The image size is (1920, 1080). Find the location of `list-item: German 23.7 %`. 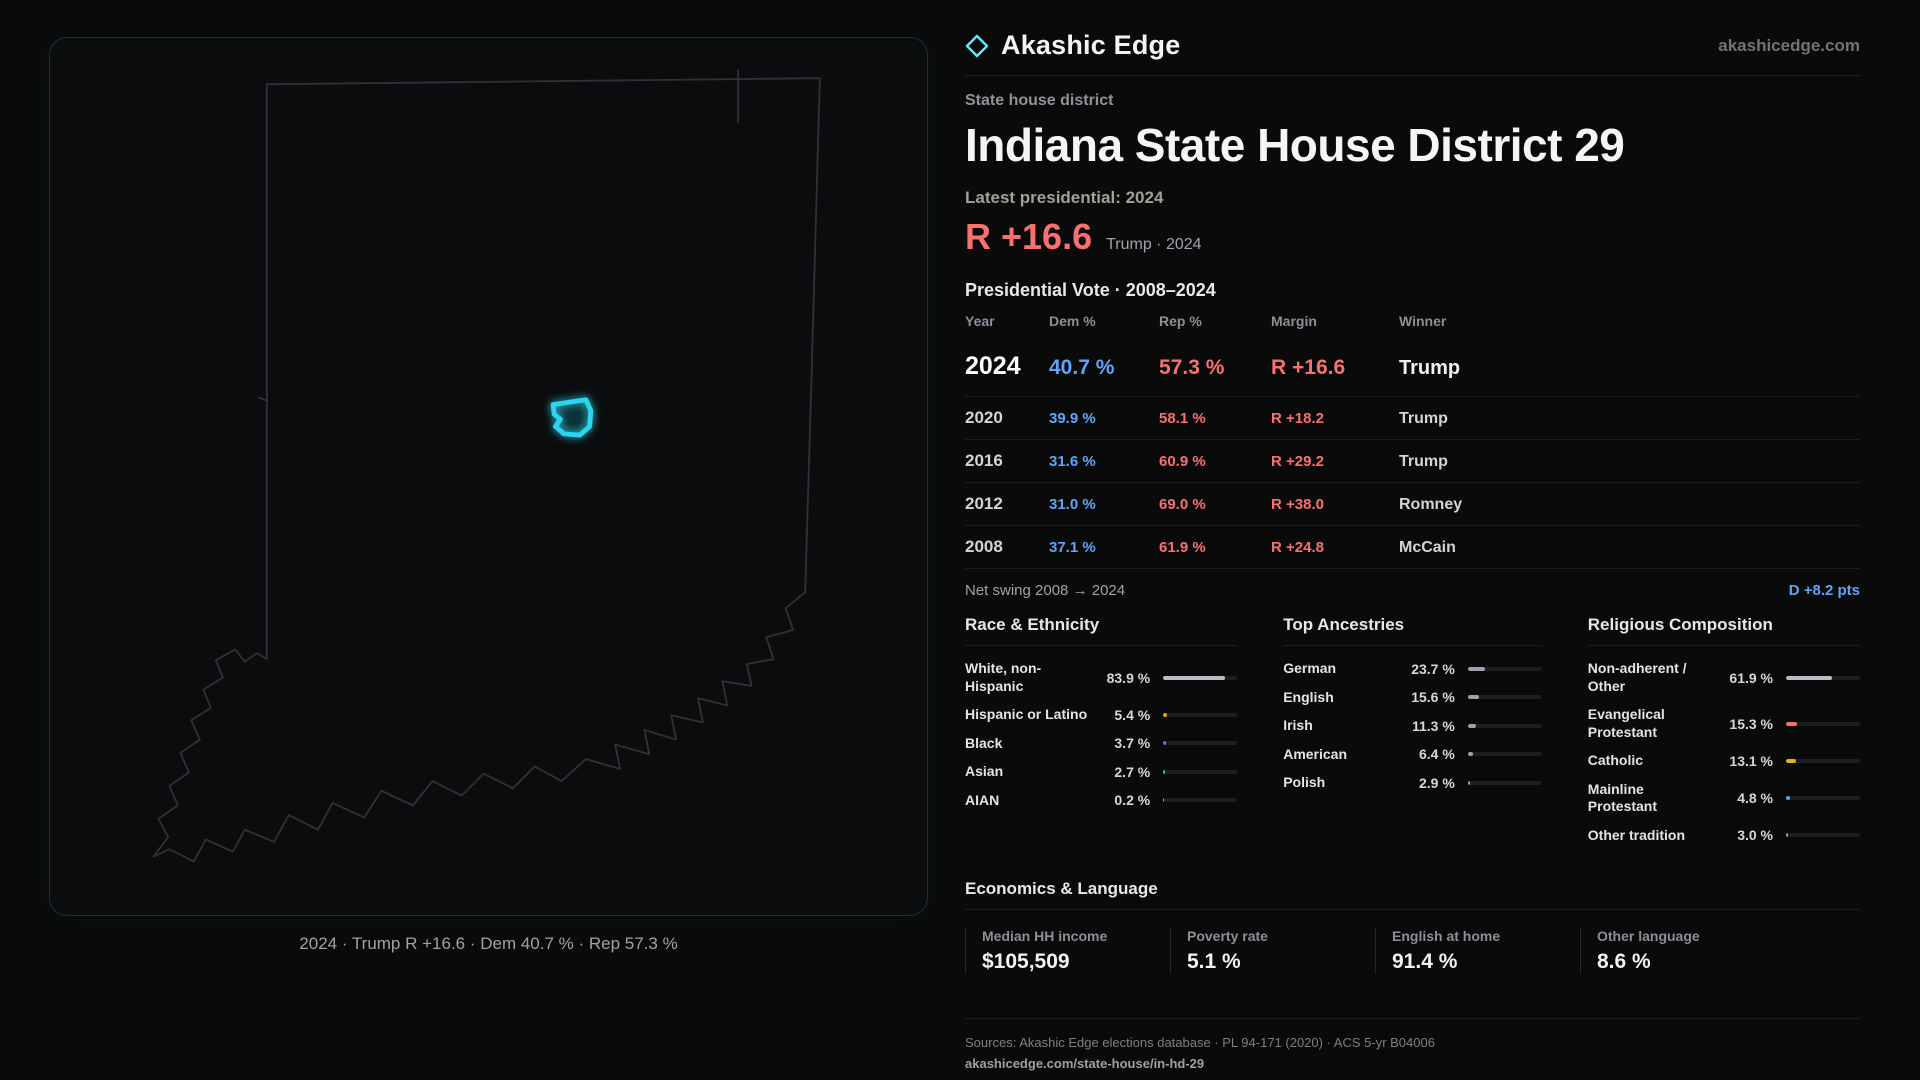

list-item: German 23.7 % is located at coordinates (1412, 669).